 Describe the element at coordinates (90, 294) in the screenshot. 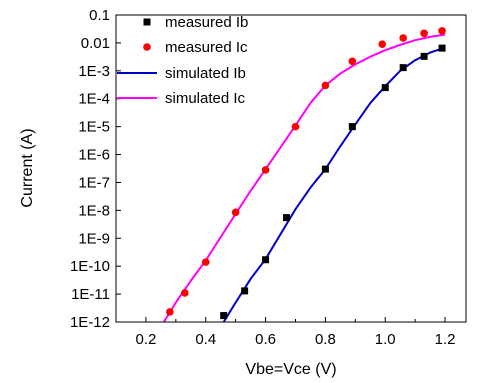

I see `y-tick-label: 1E-11` at that location.